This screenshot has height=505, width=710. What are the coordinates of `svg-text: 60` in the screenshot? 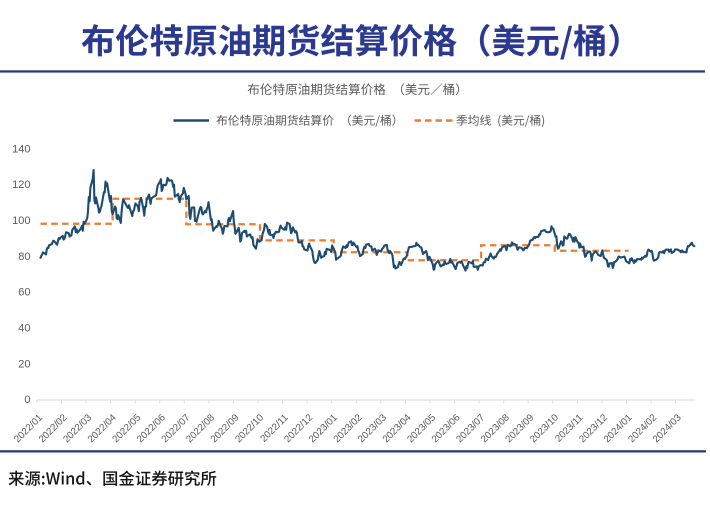 It's located at (24, 293).